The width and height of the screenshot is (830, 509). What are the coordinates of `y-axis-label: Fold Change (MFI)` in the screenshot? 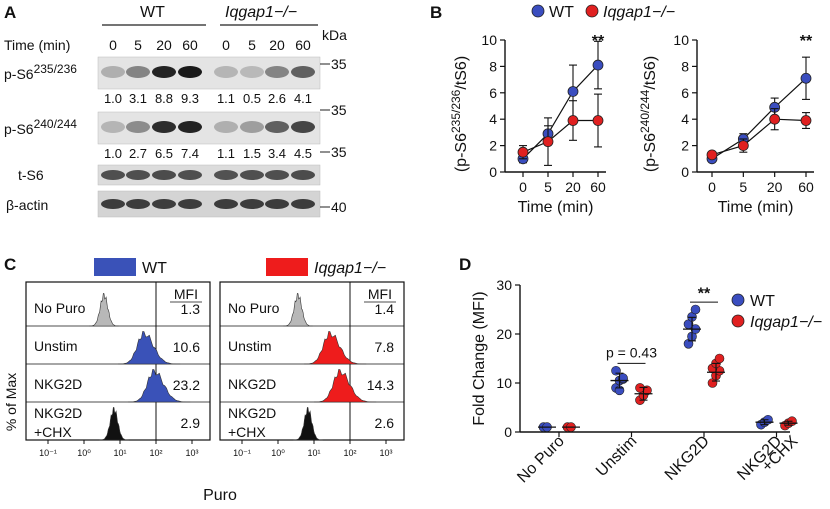 It's located at (479, 358).